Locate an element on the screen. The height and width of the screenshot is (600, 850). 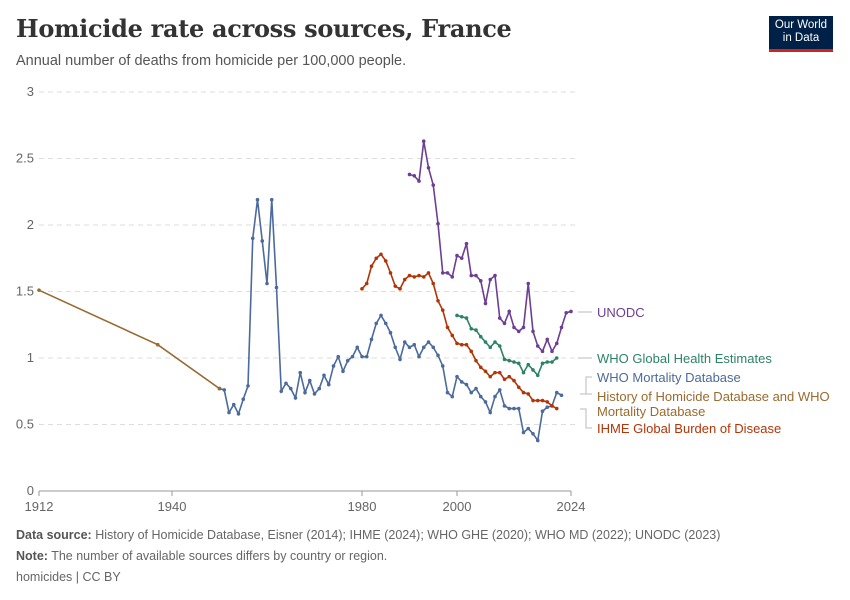
y-tick-label: 0 is located at coordinates (30, 490).